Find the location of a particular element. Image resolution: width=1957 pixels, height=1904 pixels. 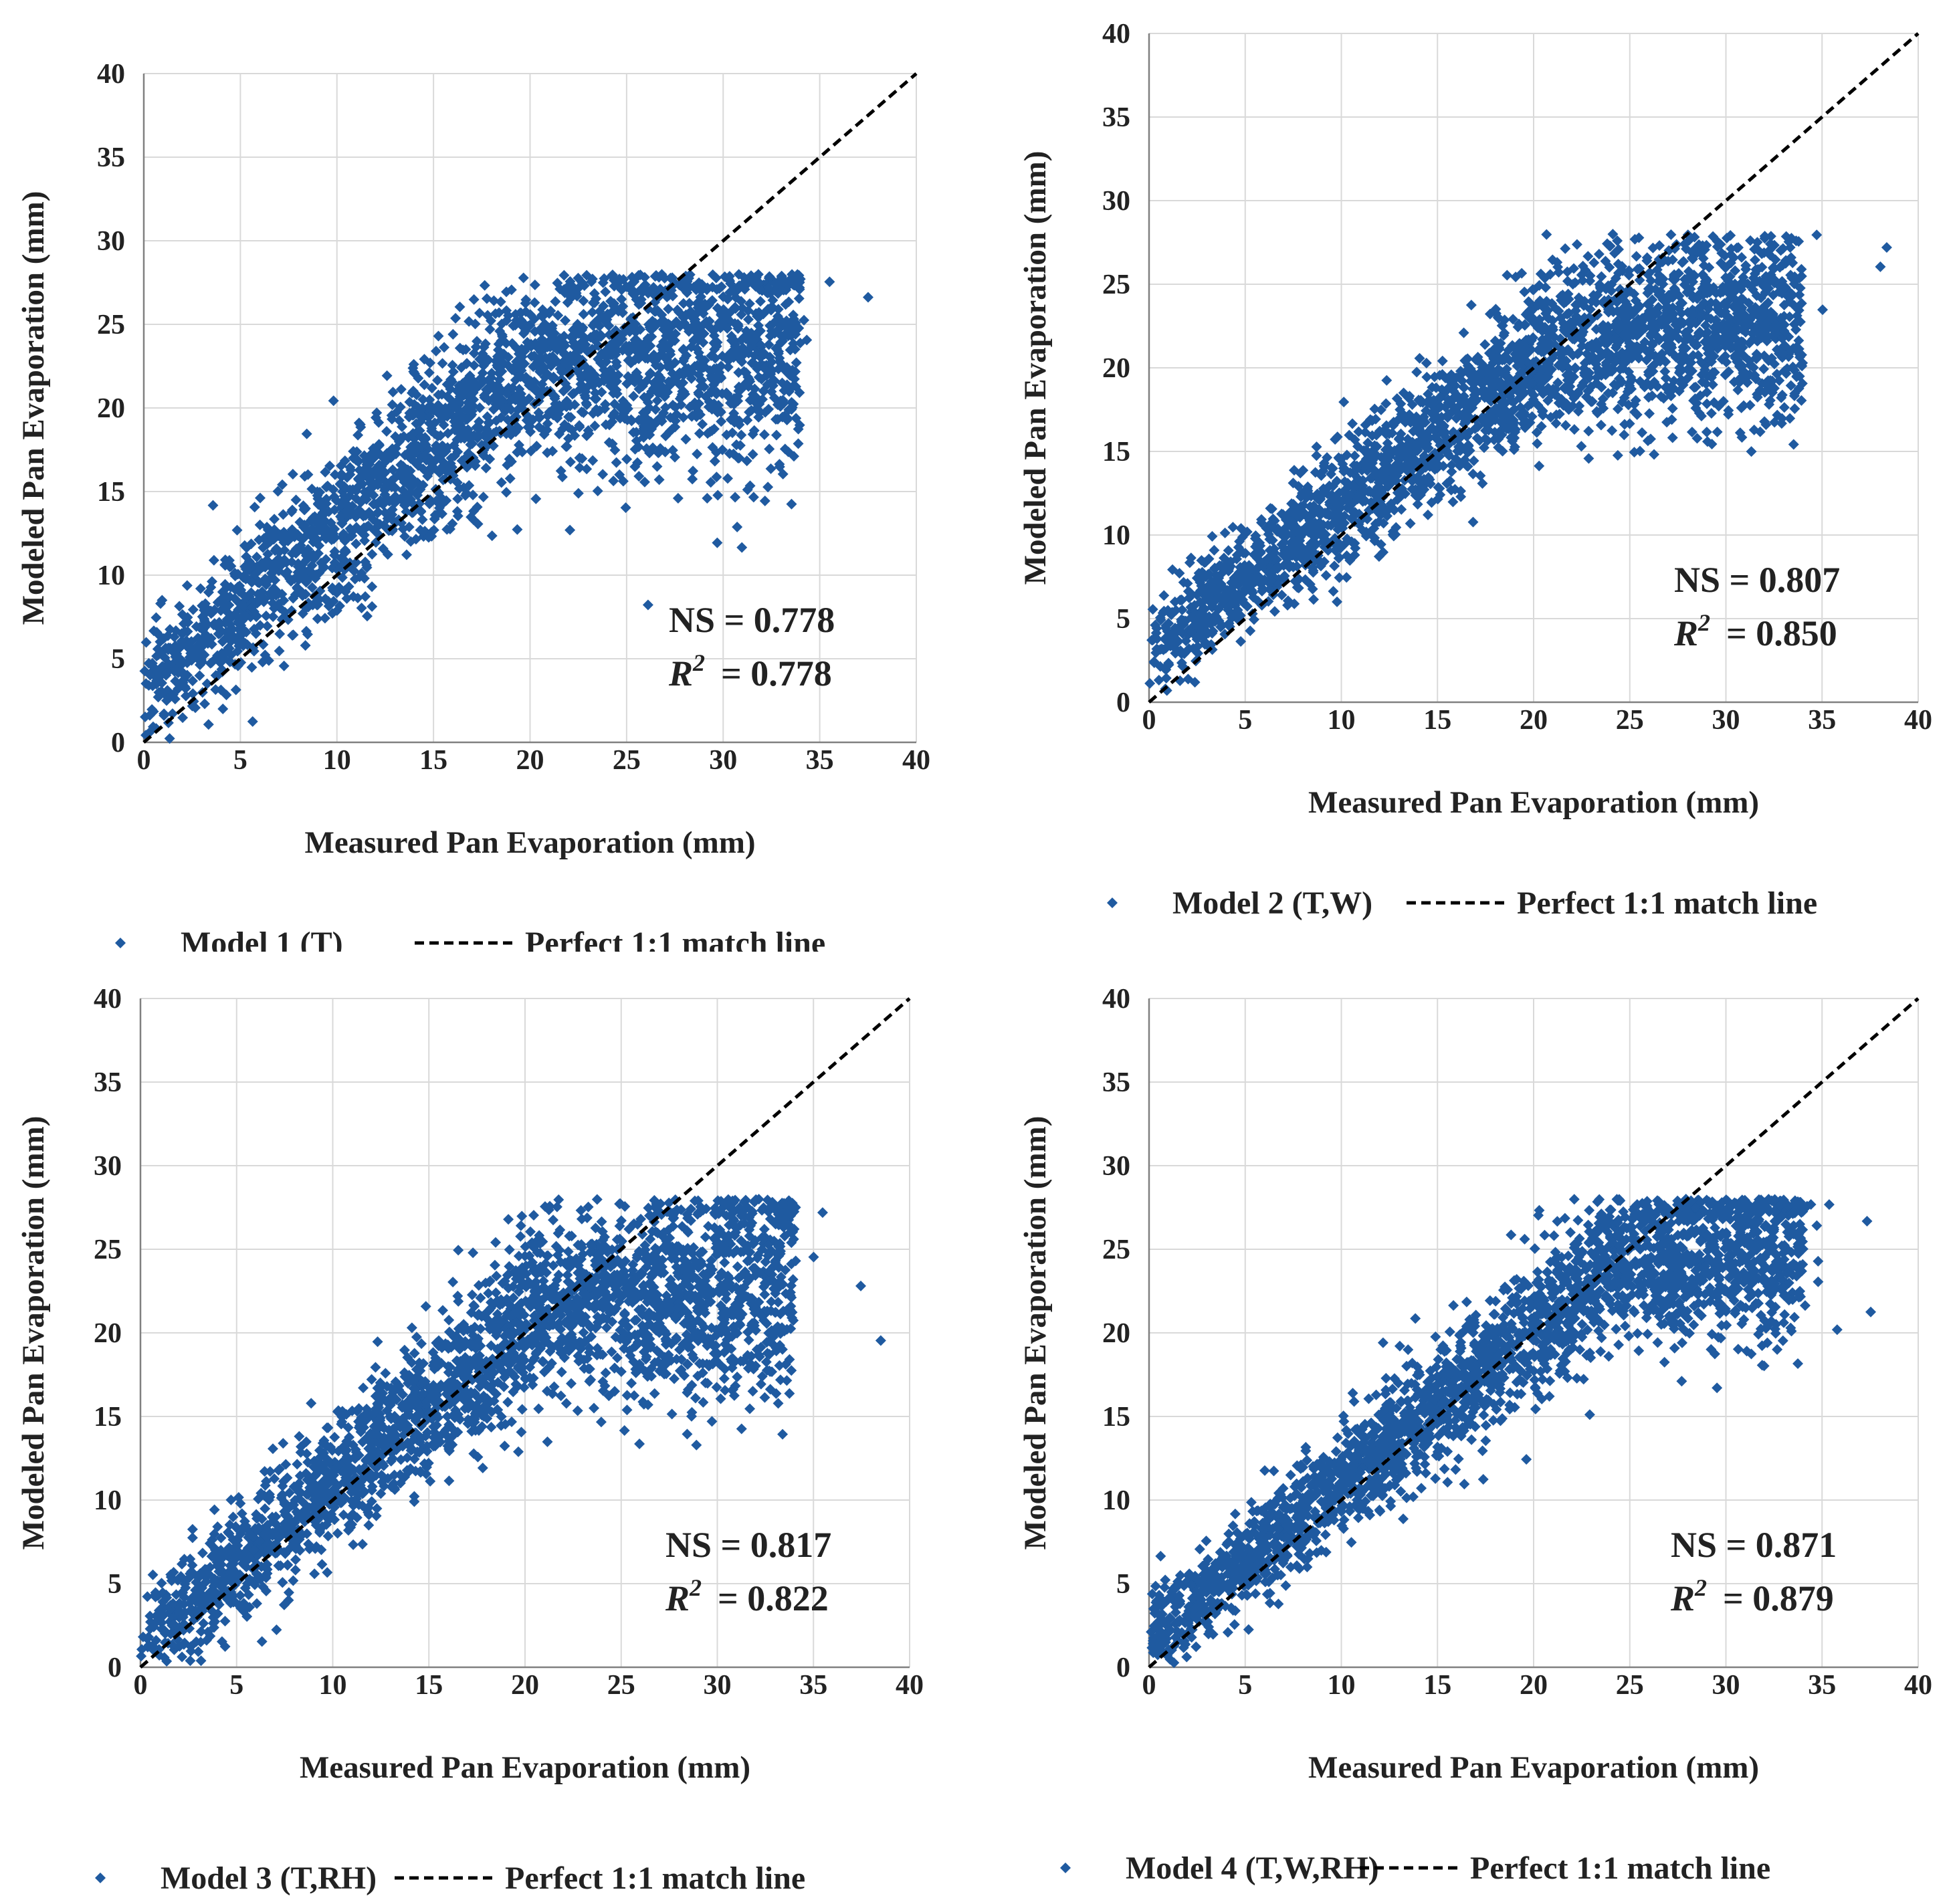

x-tick-label: 0 is located at coordinates (144, 761).